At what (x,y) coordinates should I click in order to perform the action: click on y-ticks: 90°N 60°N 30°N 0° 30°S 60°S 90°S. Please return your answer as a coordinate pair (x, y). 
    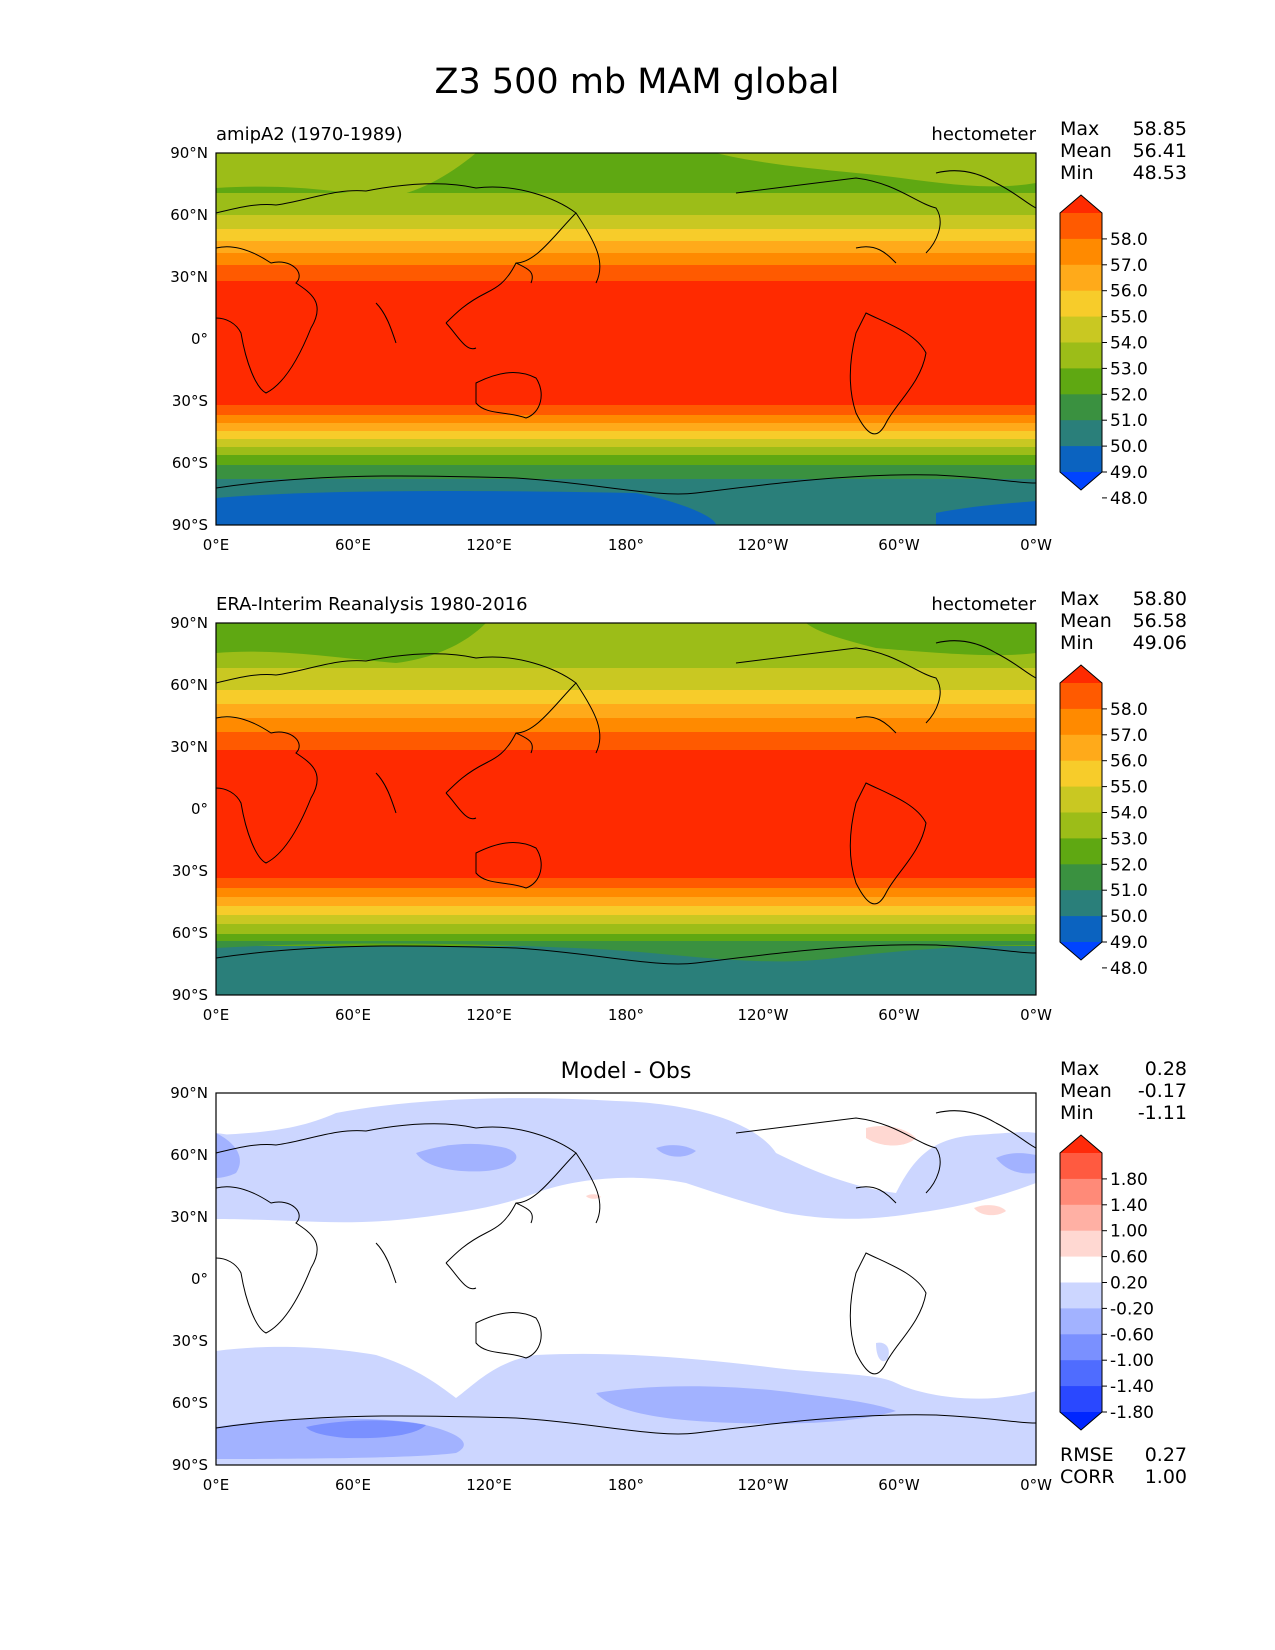
    Looking at the image, I should click on (189, 1279).